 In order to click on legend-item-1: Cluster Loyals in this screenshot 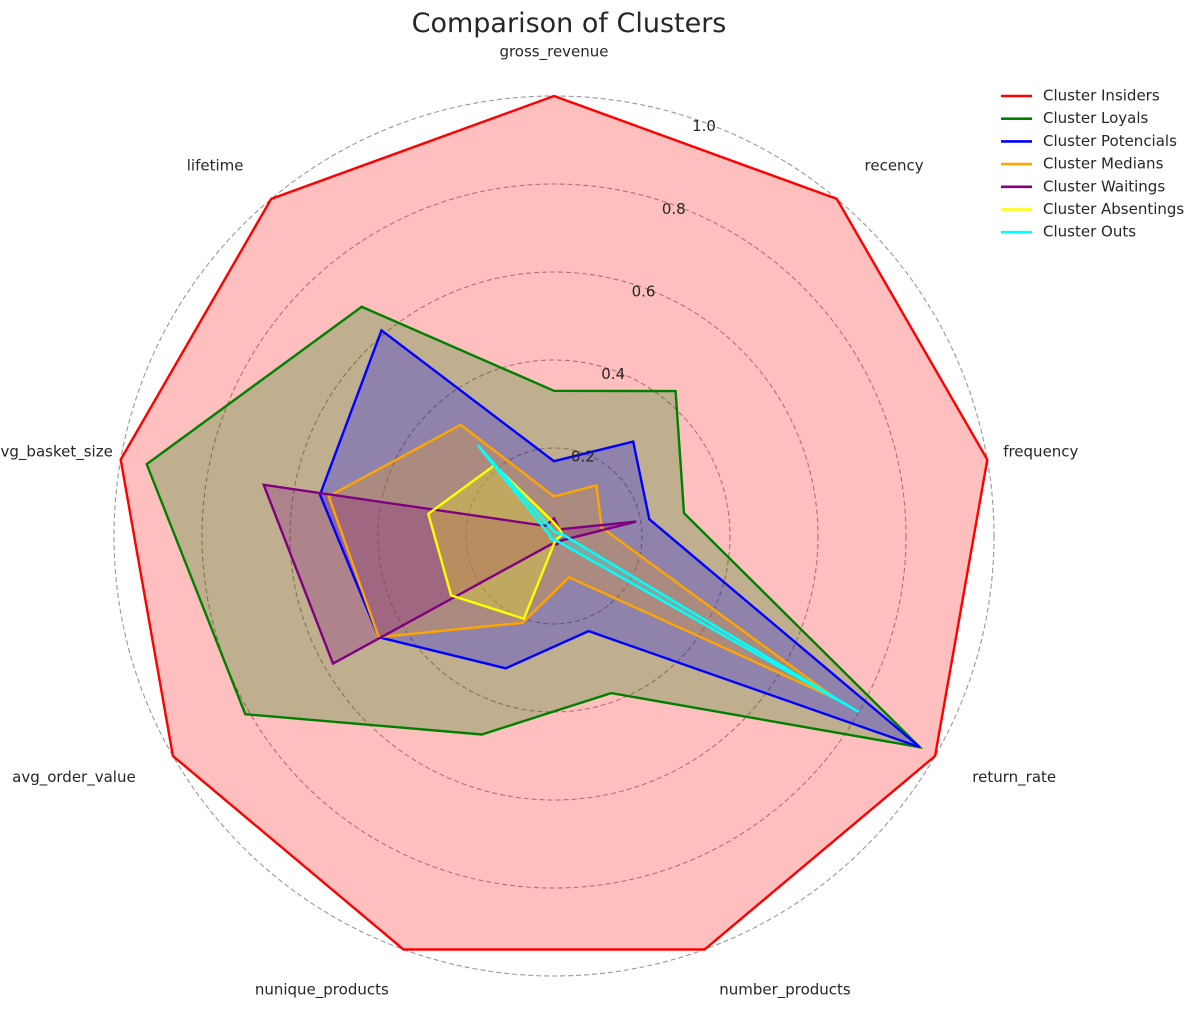, I will do `click(1075, 118)`.